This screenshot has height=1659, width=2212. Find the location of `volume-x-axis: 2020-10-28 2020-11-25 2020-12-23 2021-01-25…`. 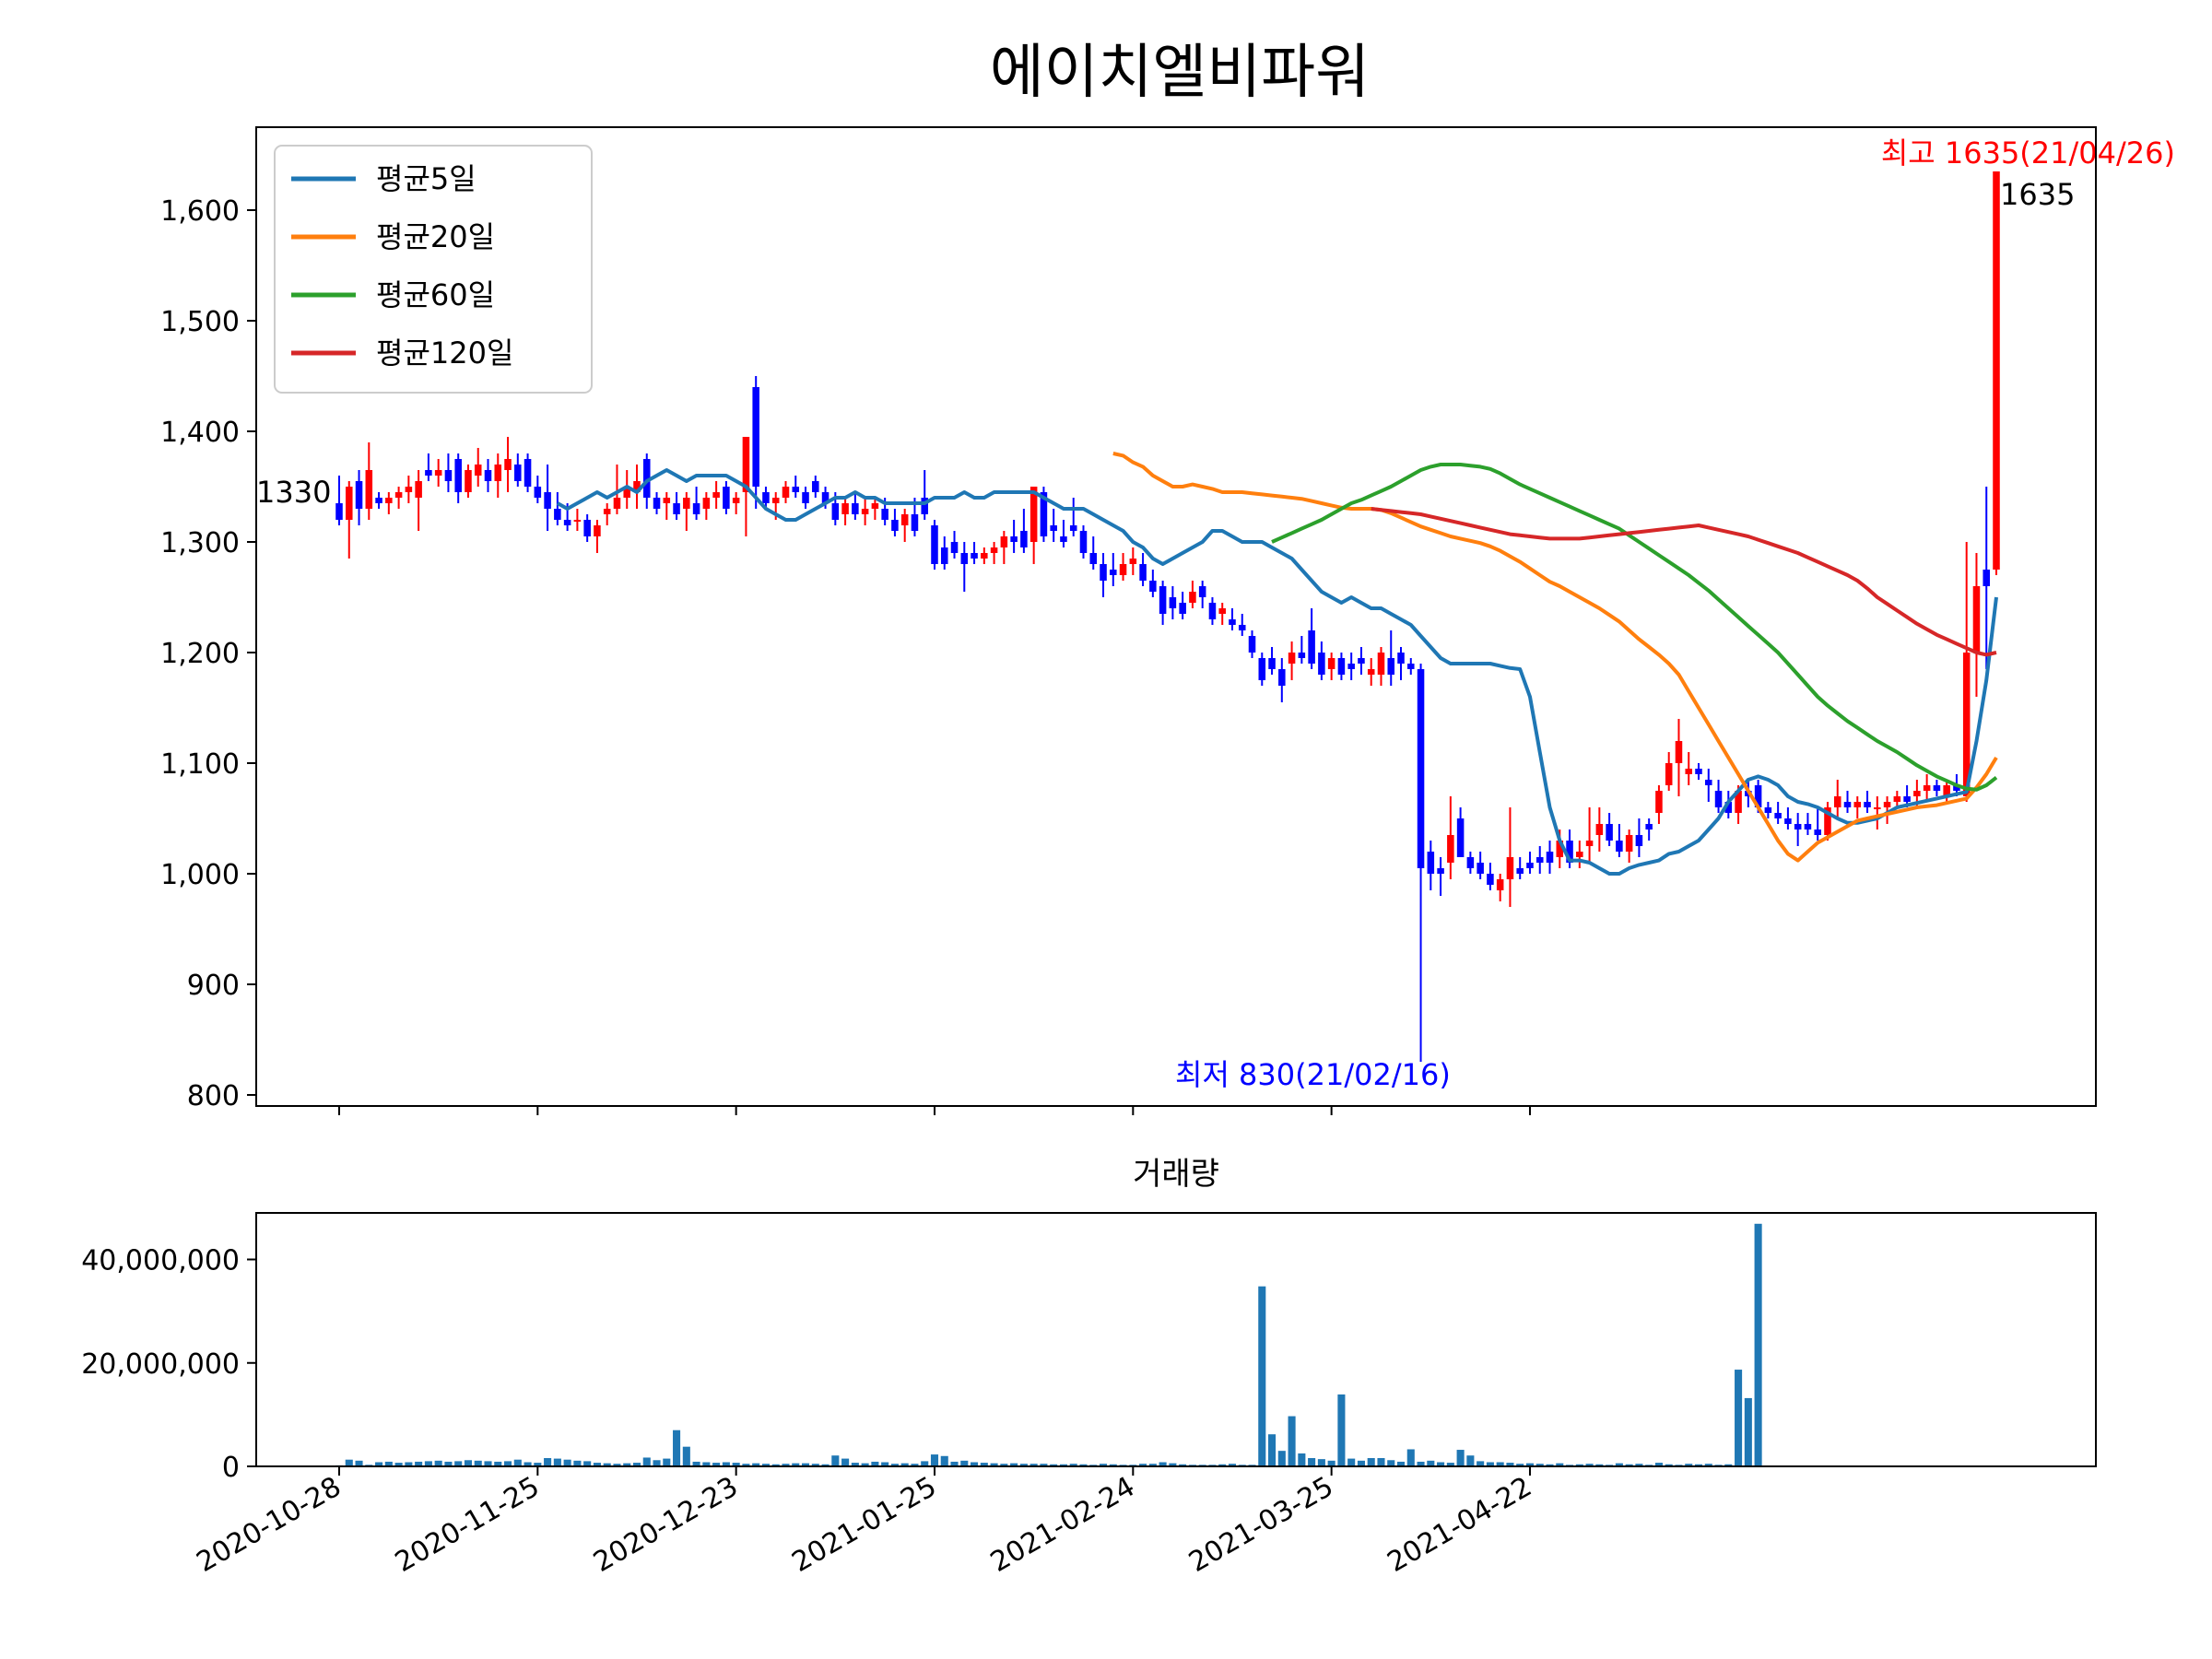

volume-x-axis: 2020-10-28 2020-11-25 2020-12-23 2021-01-25… is located at coordinates (864, 1522).